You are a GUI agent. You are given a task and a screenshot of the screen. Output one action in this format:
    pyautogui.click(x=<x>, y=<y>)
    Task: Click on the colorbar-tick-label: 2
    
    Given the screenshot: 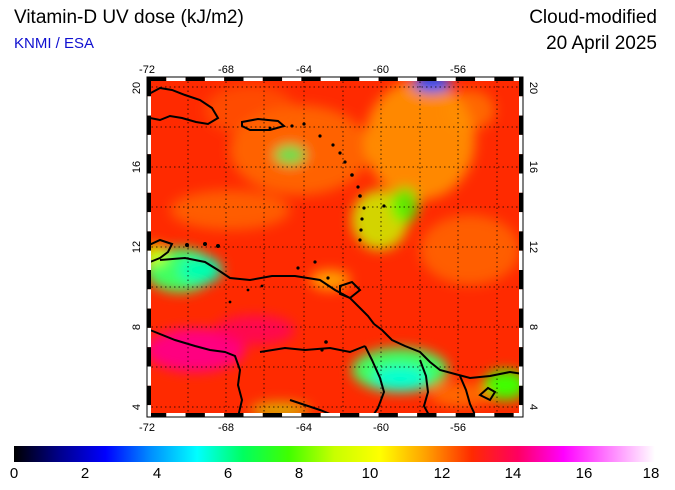 What is the action you would take?
    pyautogui.click(x=85, y=473)
    